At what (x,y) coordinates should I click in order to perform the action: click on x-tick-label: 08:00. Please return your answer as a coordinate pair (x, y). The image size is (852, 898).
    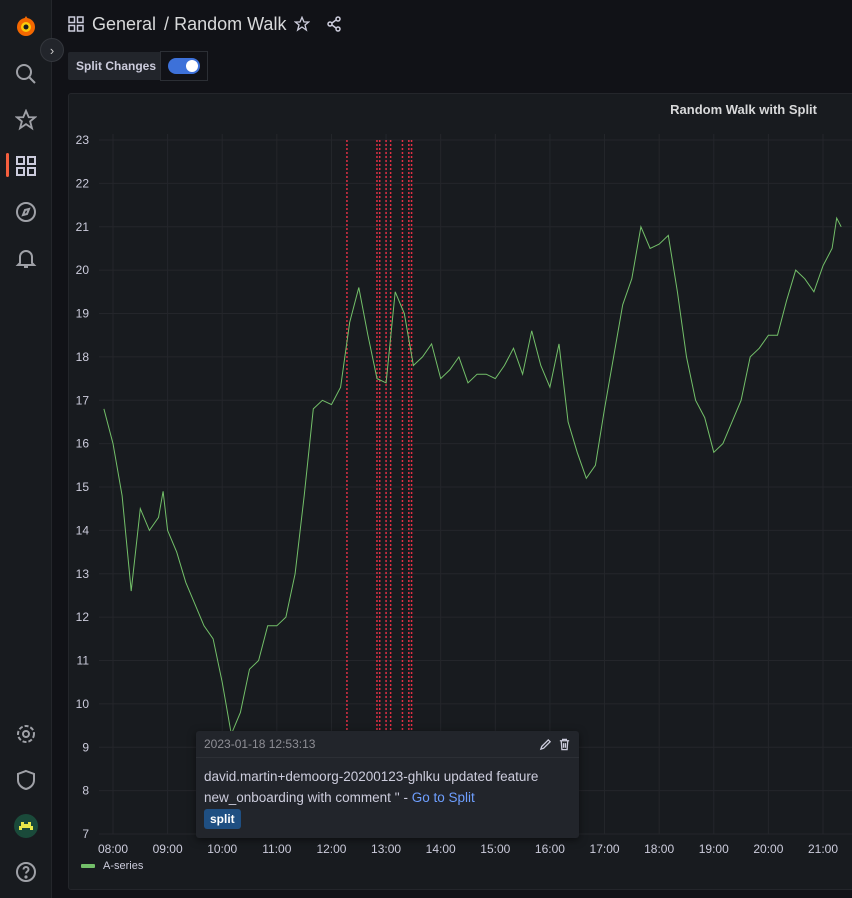
    Looking at the image, I should click on (113, 849).